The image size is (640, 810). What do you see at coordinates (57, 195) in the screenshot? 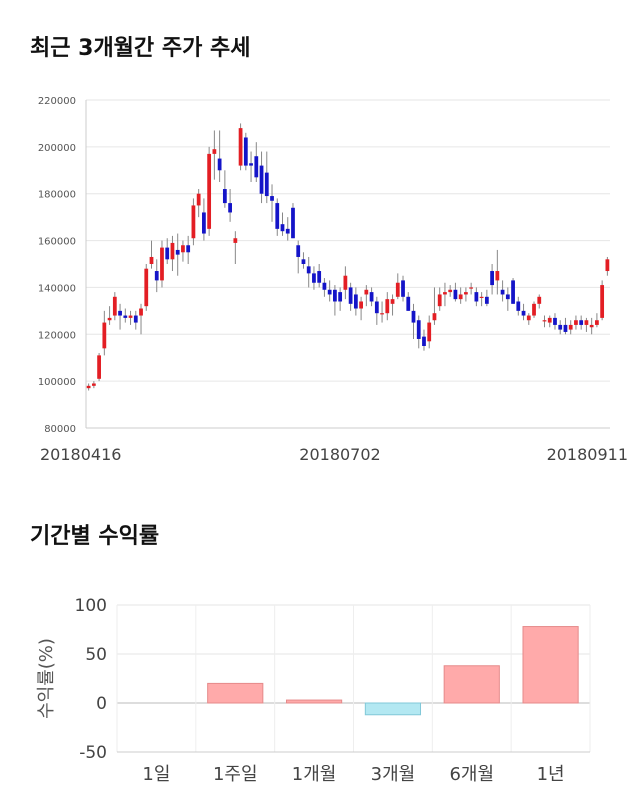
I see `y-tick-label: 180000` at bounding box center [57, 195].